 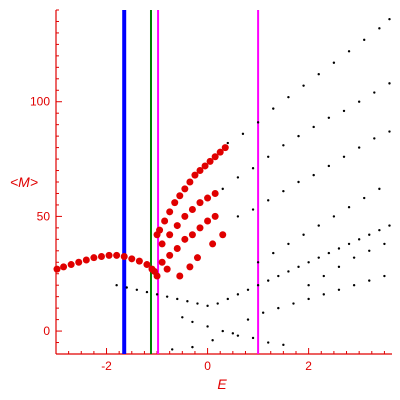 I want to click on y-tick-label: 50, so click(x=44, y=216).